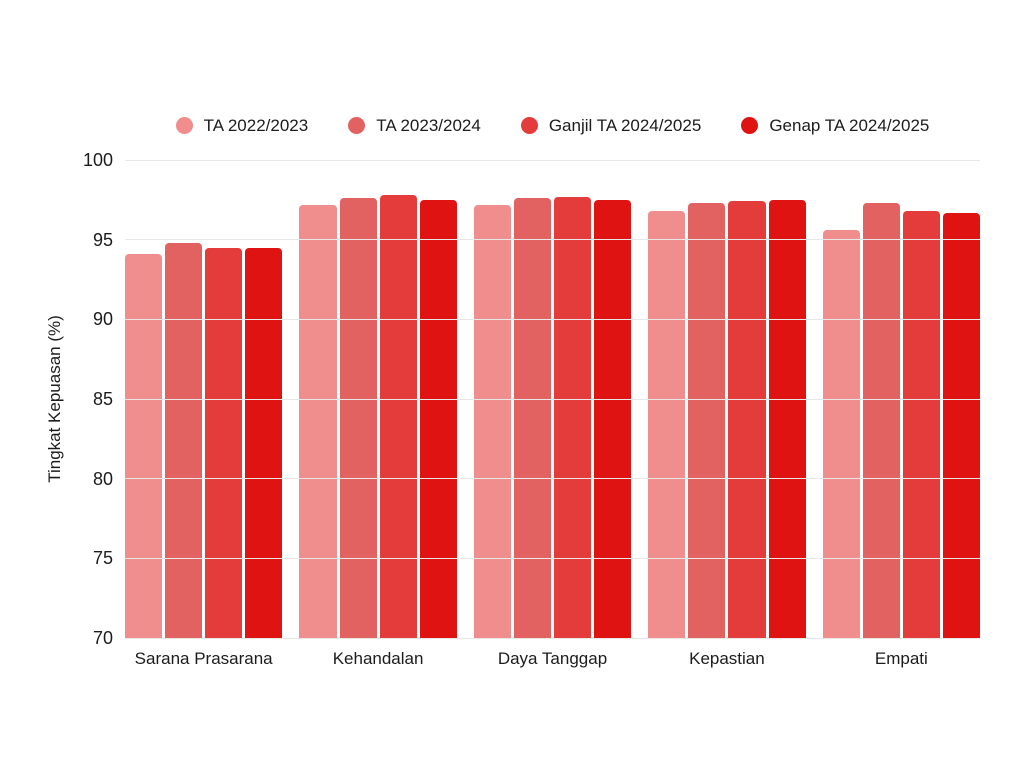 Image resolution: width=1024 pixels, height=768 pixels. Describe the element at coordinates (102, 399) in the screenshot. I see `y-tick-label: 85` at that location.